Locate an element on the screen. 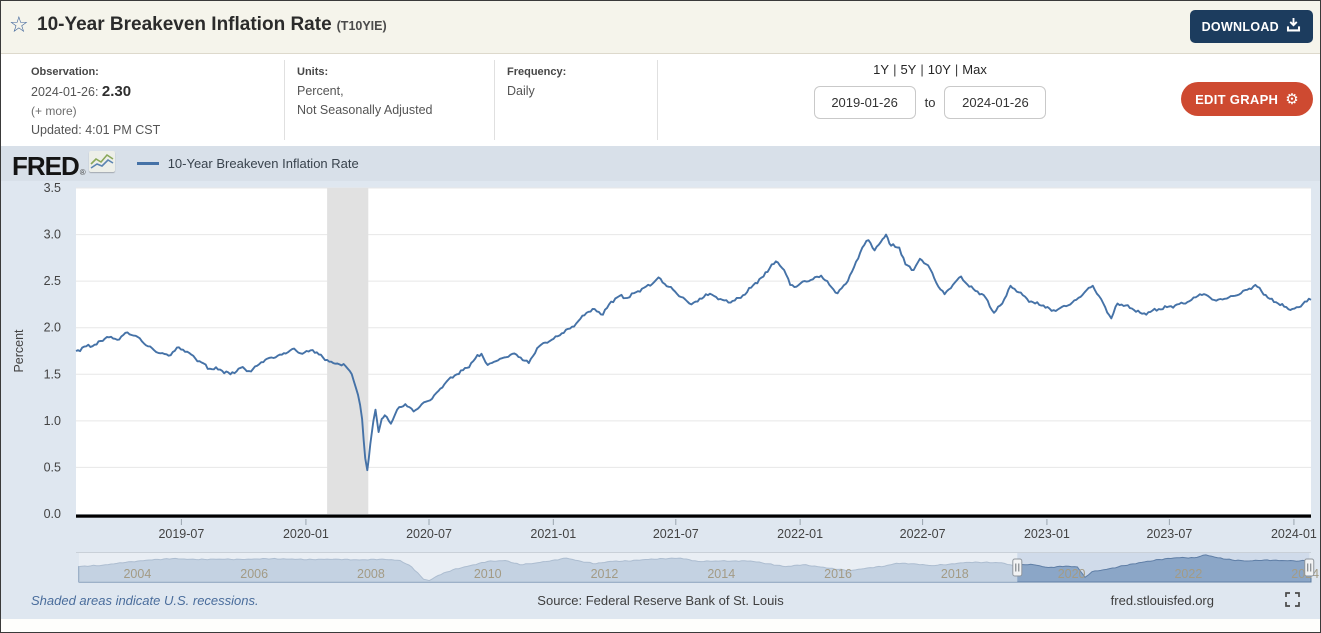 The image size is (1321, 633). series-legend: 10-Year Breakeven Inflation Rate is located at coordinates (247, 163).